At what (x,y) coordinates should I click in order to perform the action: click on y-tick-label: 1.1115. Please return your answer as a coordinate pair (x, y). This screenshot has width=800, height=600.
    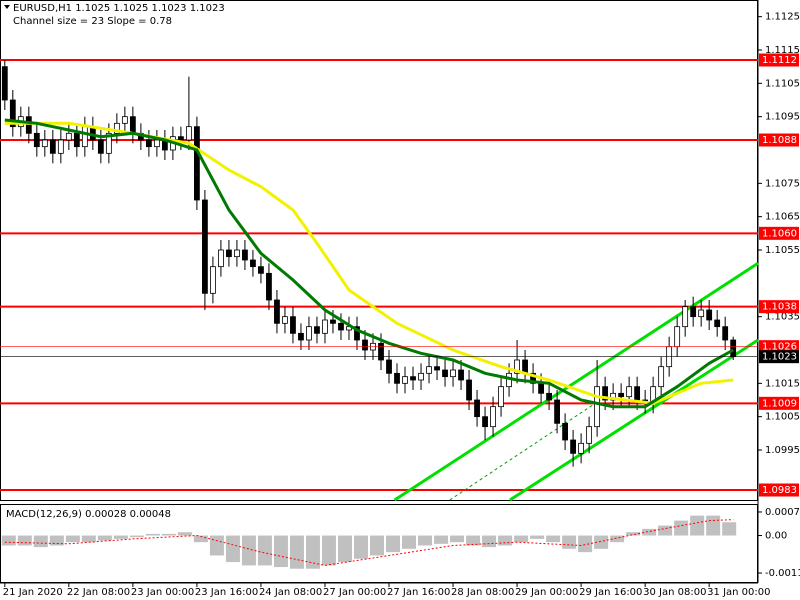
    Looking at the image, I should click on (782, 50).